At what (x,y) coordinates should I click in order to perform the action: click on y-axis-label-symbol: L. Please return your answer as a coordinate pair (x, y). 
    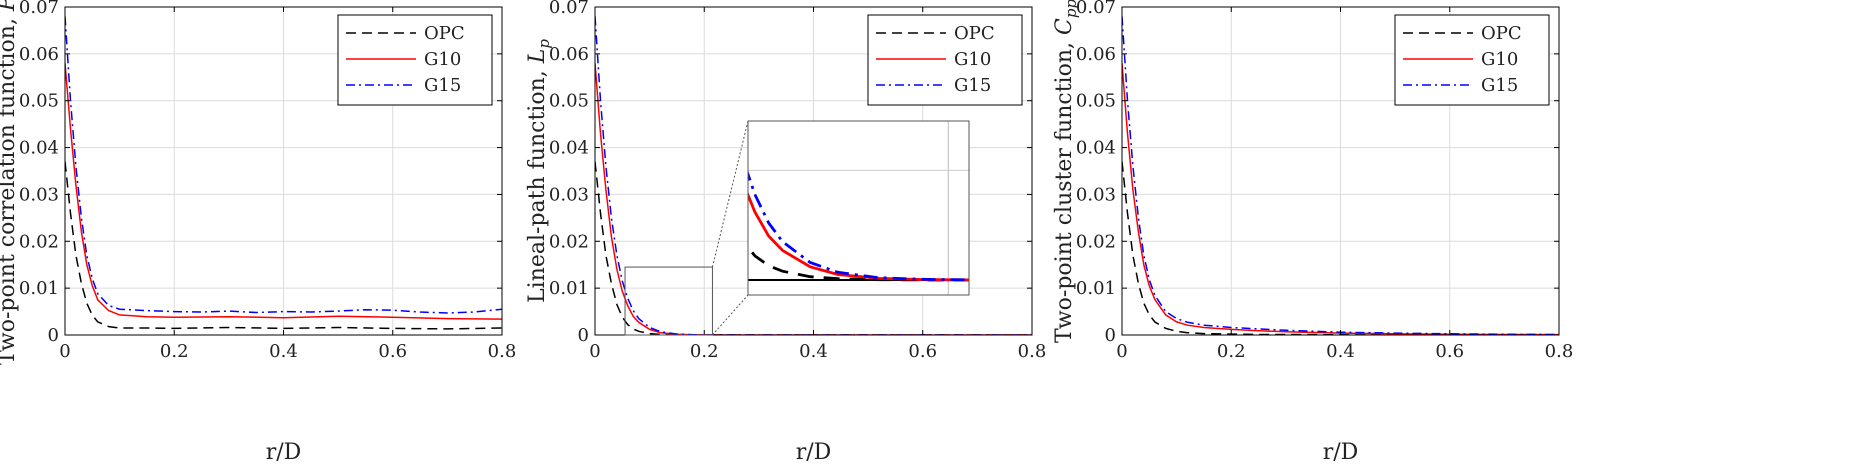
    Looking at the image, I should click on (537, 57).